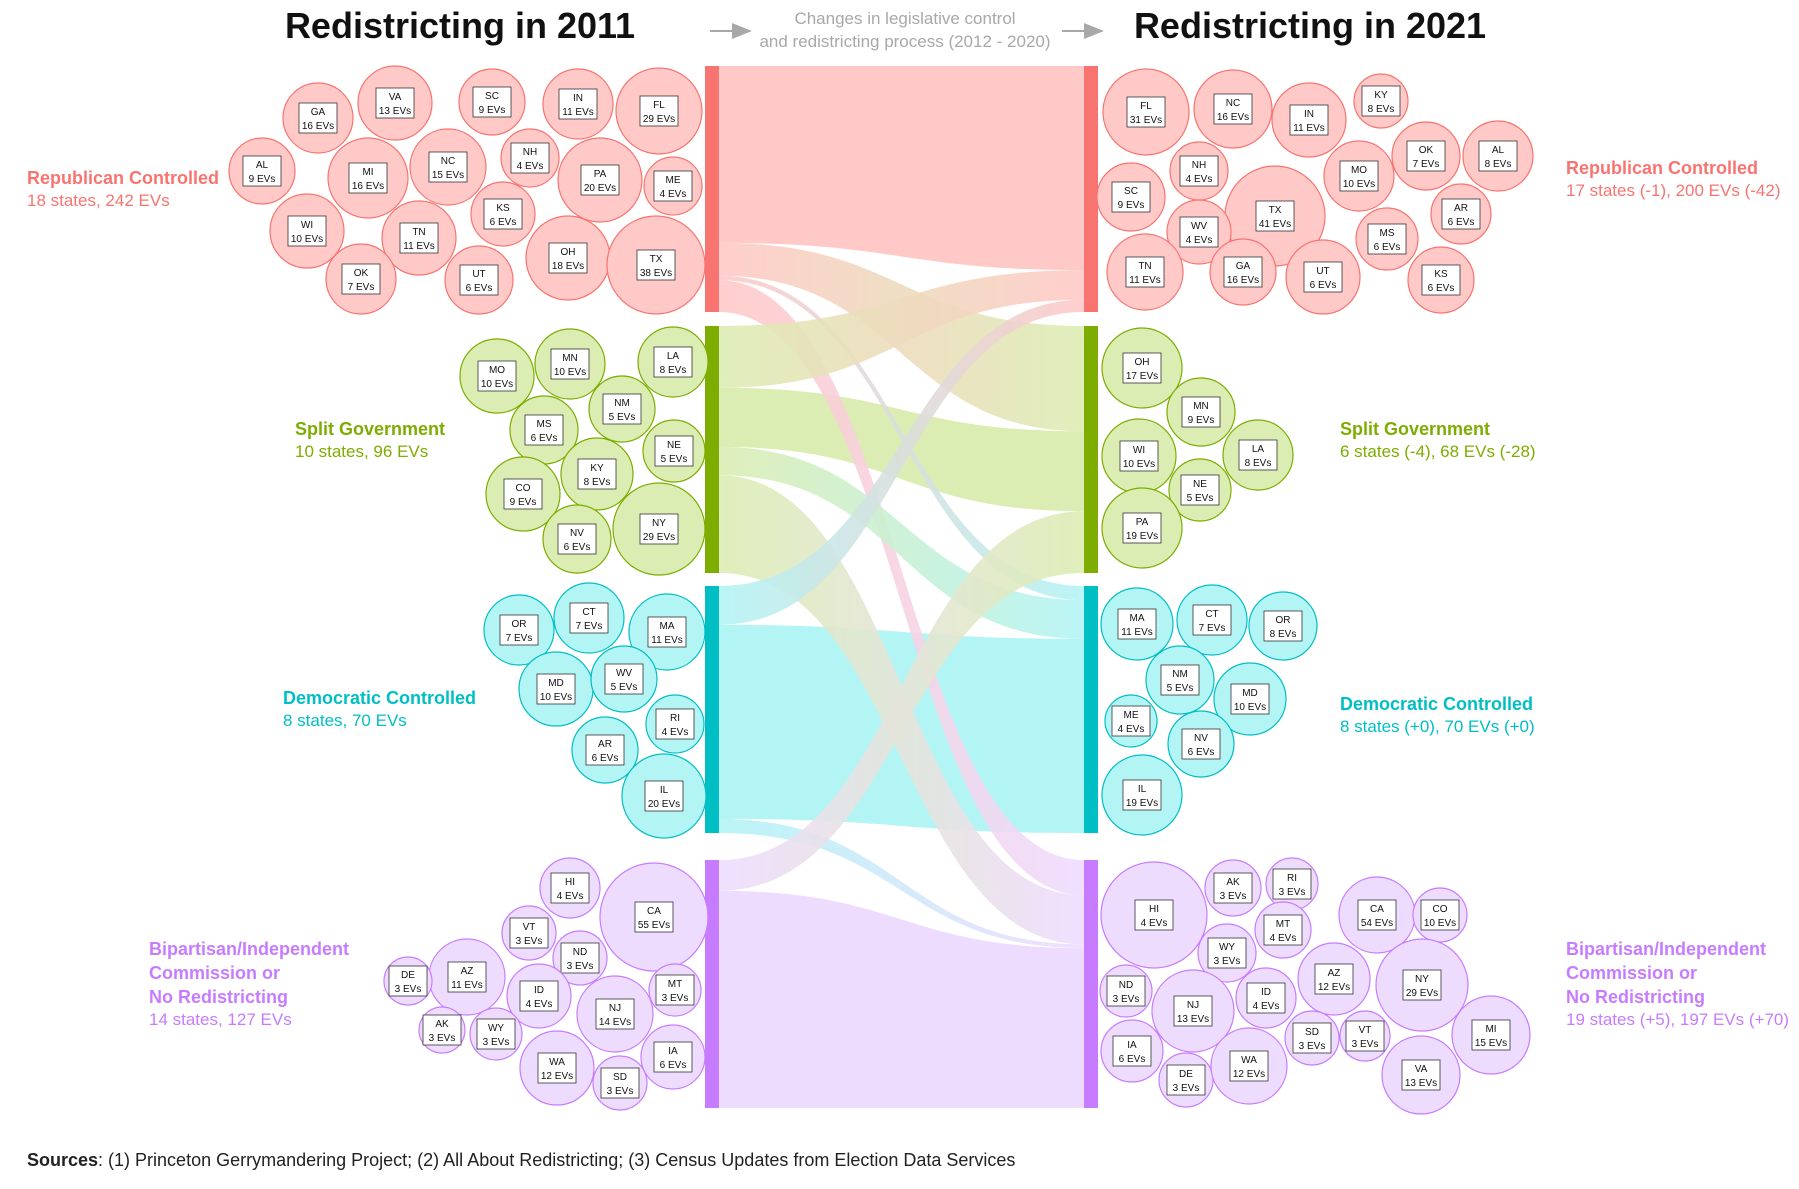  I want to click on state-bubble-2021-ak: AK 3 EVs, so click(1233, 888).